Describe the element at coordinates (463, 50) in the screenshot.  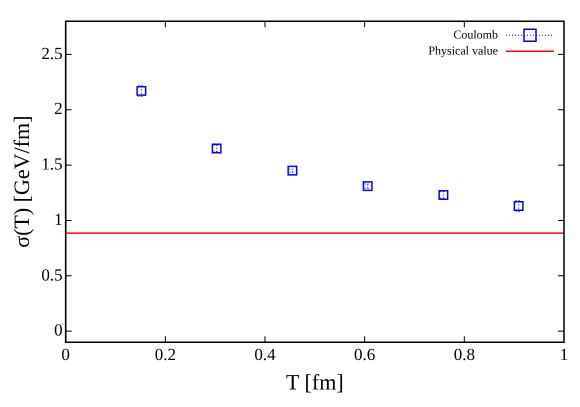
I see `legend-label: Physical value` at that location.